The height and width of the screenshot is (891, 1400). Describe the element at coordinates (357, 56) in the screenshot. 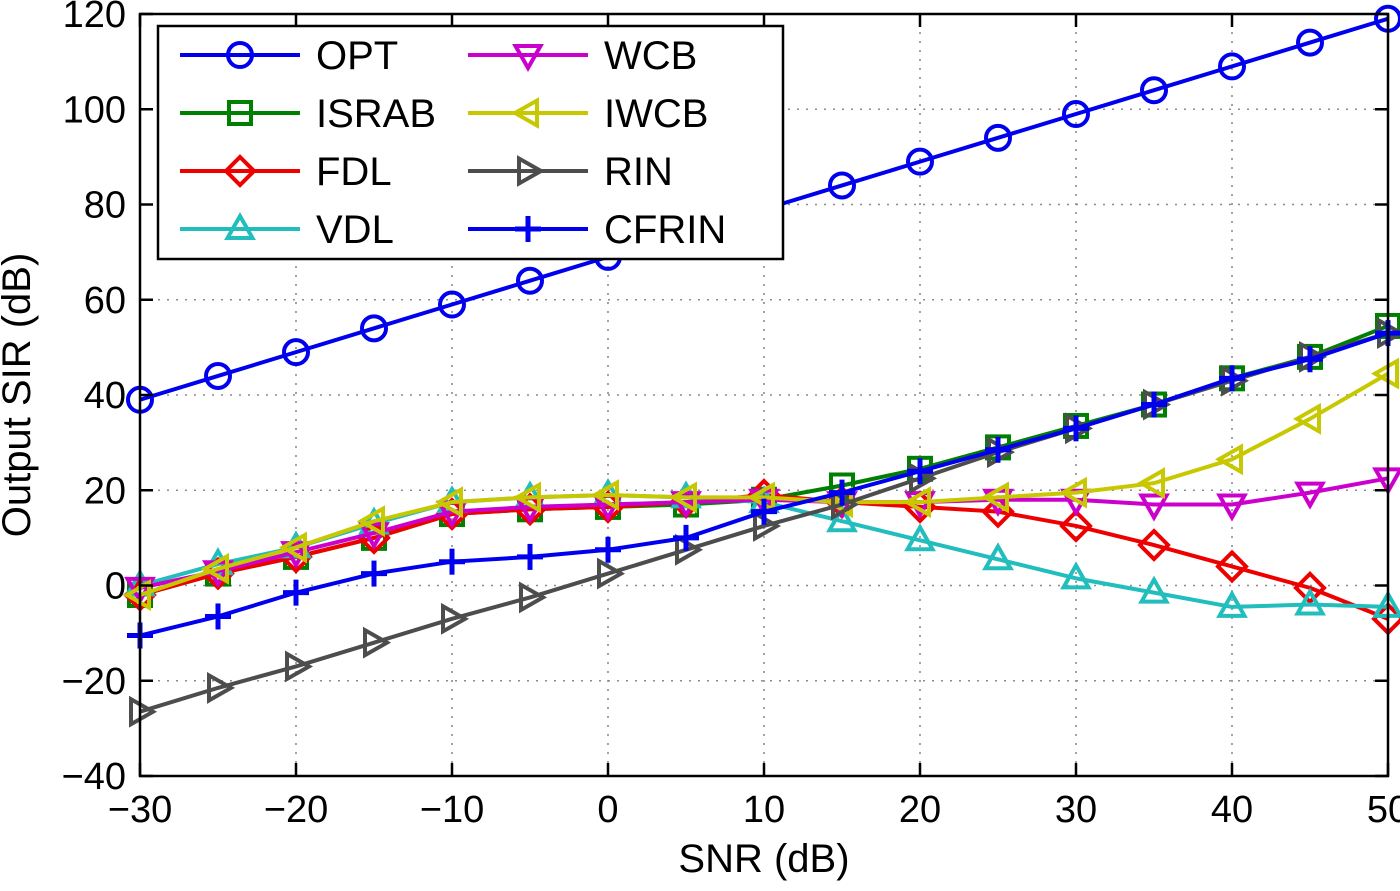

I see `legend-label-OPT: OPT` at that location.